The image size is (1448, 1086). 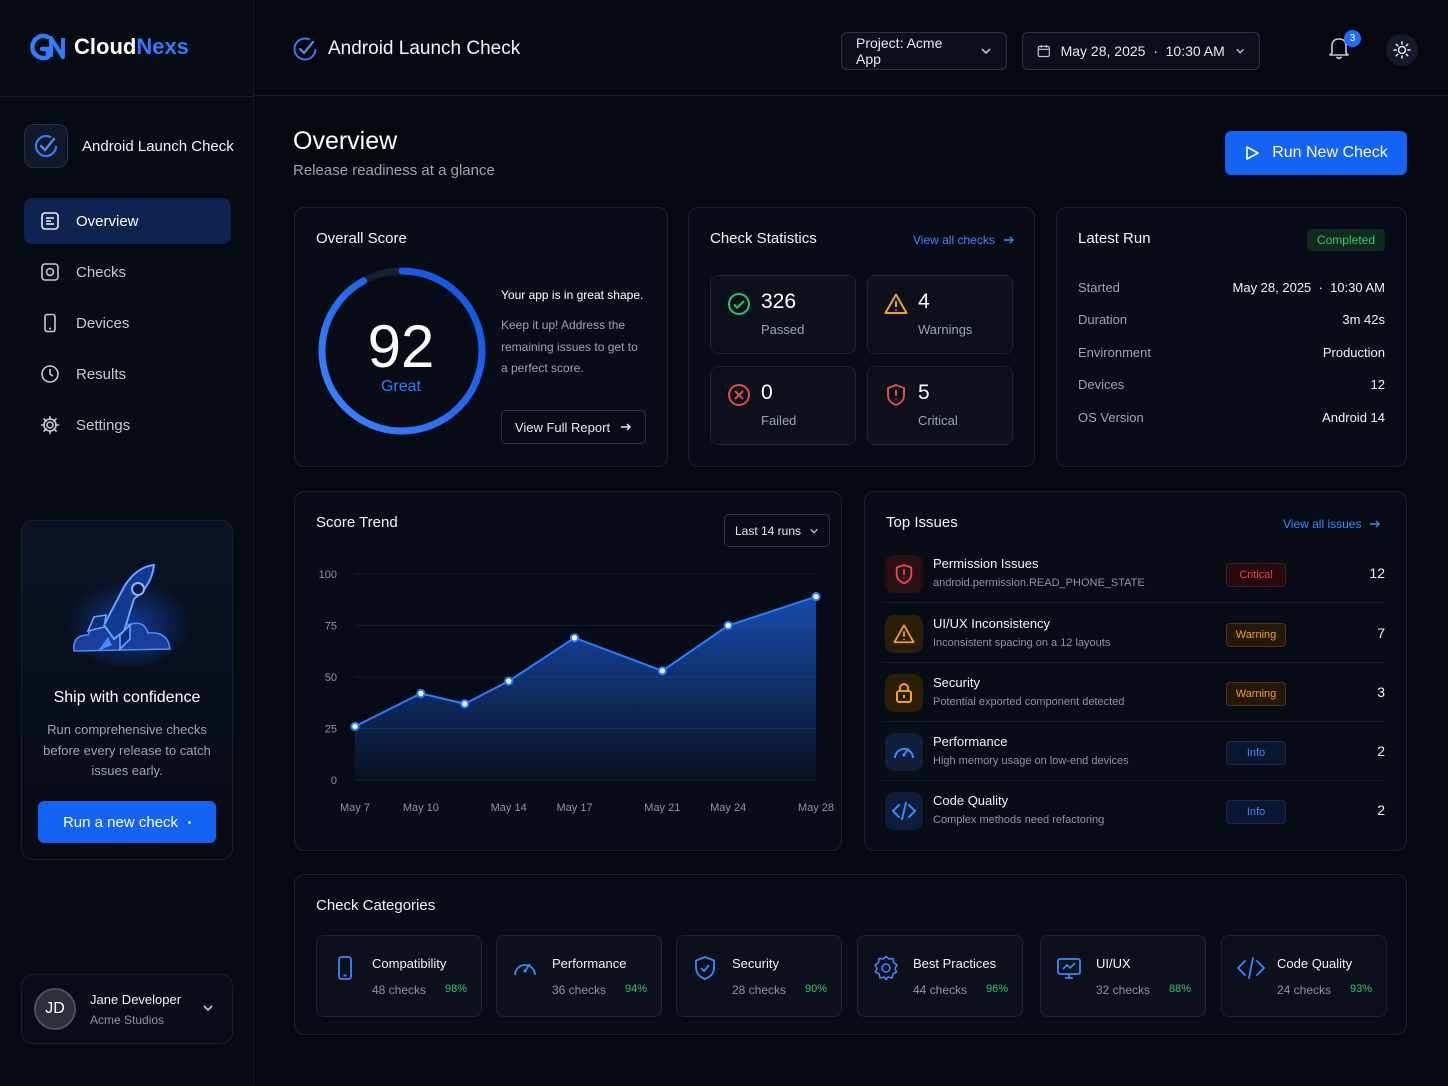 What do you see at coordinates (190, 822) in the screenshot?
I see `dot-icon` at bounding box center [190, 822].